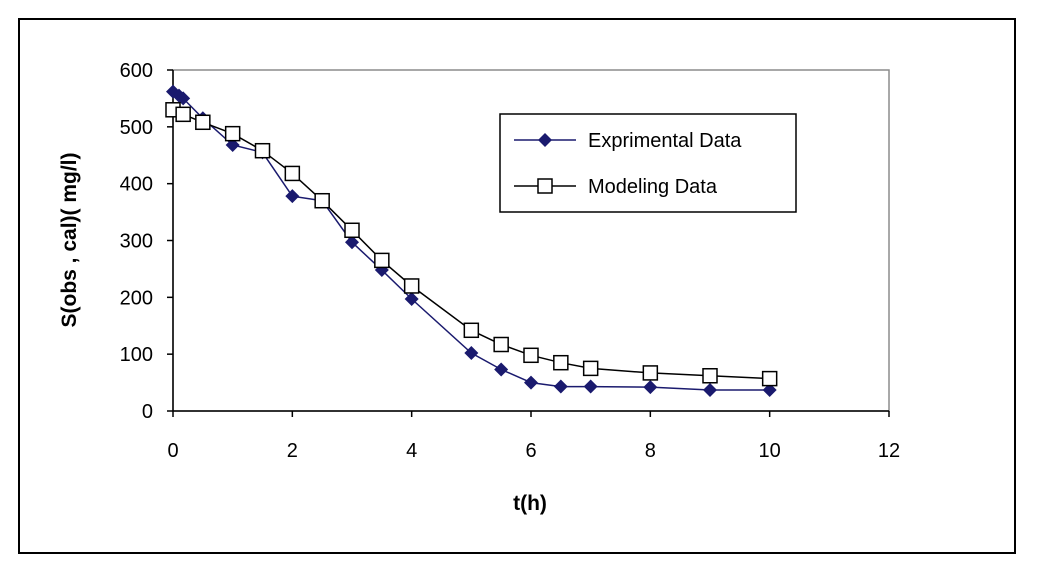 The height and width of the screenshot is (576, 1038). Describe the element at coordinates (650, 451) in the screenshot. I see `x-tick-label: 8` at that location.